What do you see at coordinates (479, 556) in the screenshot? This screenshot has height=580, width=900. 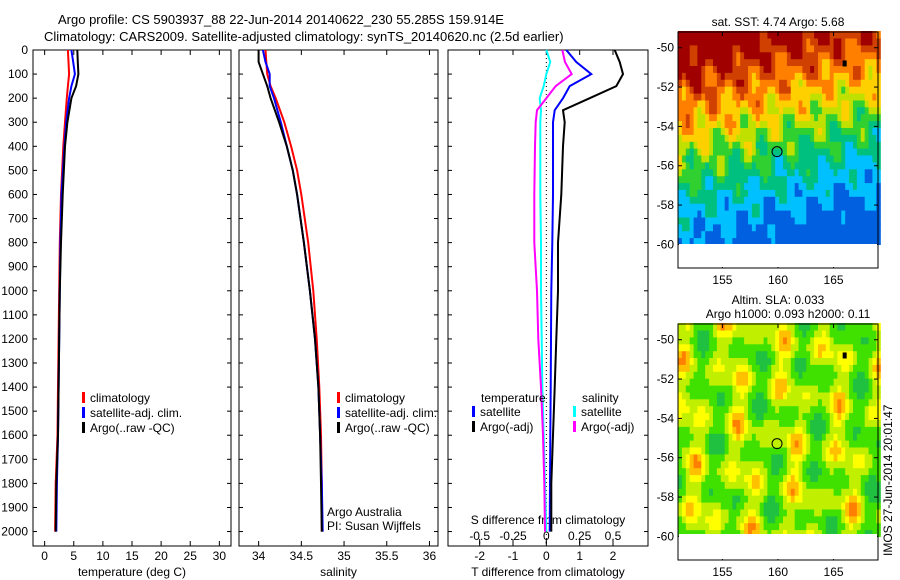 I see `x-tick-label: -2` at bounding box center [479, 556].